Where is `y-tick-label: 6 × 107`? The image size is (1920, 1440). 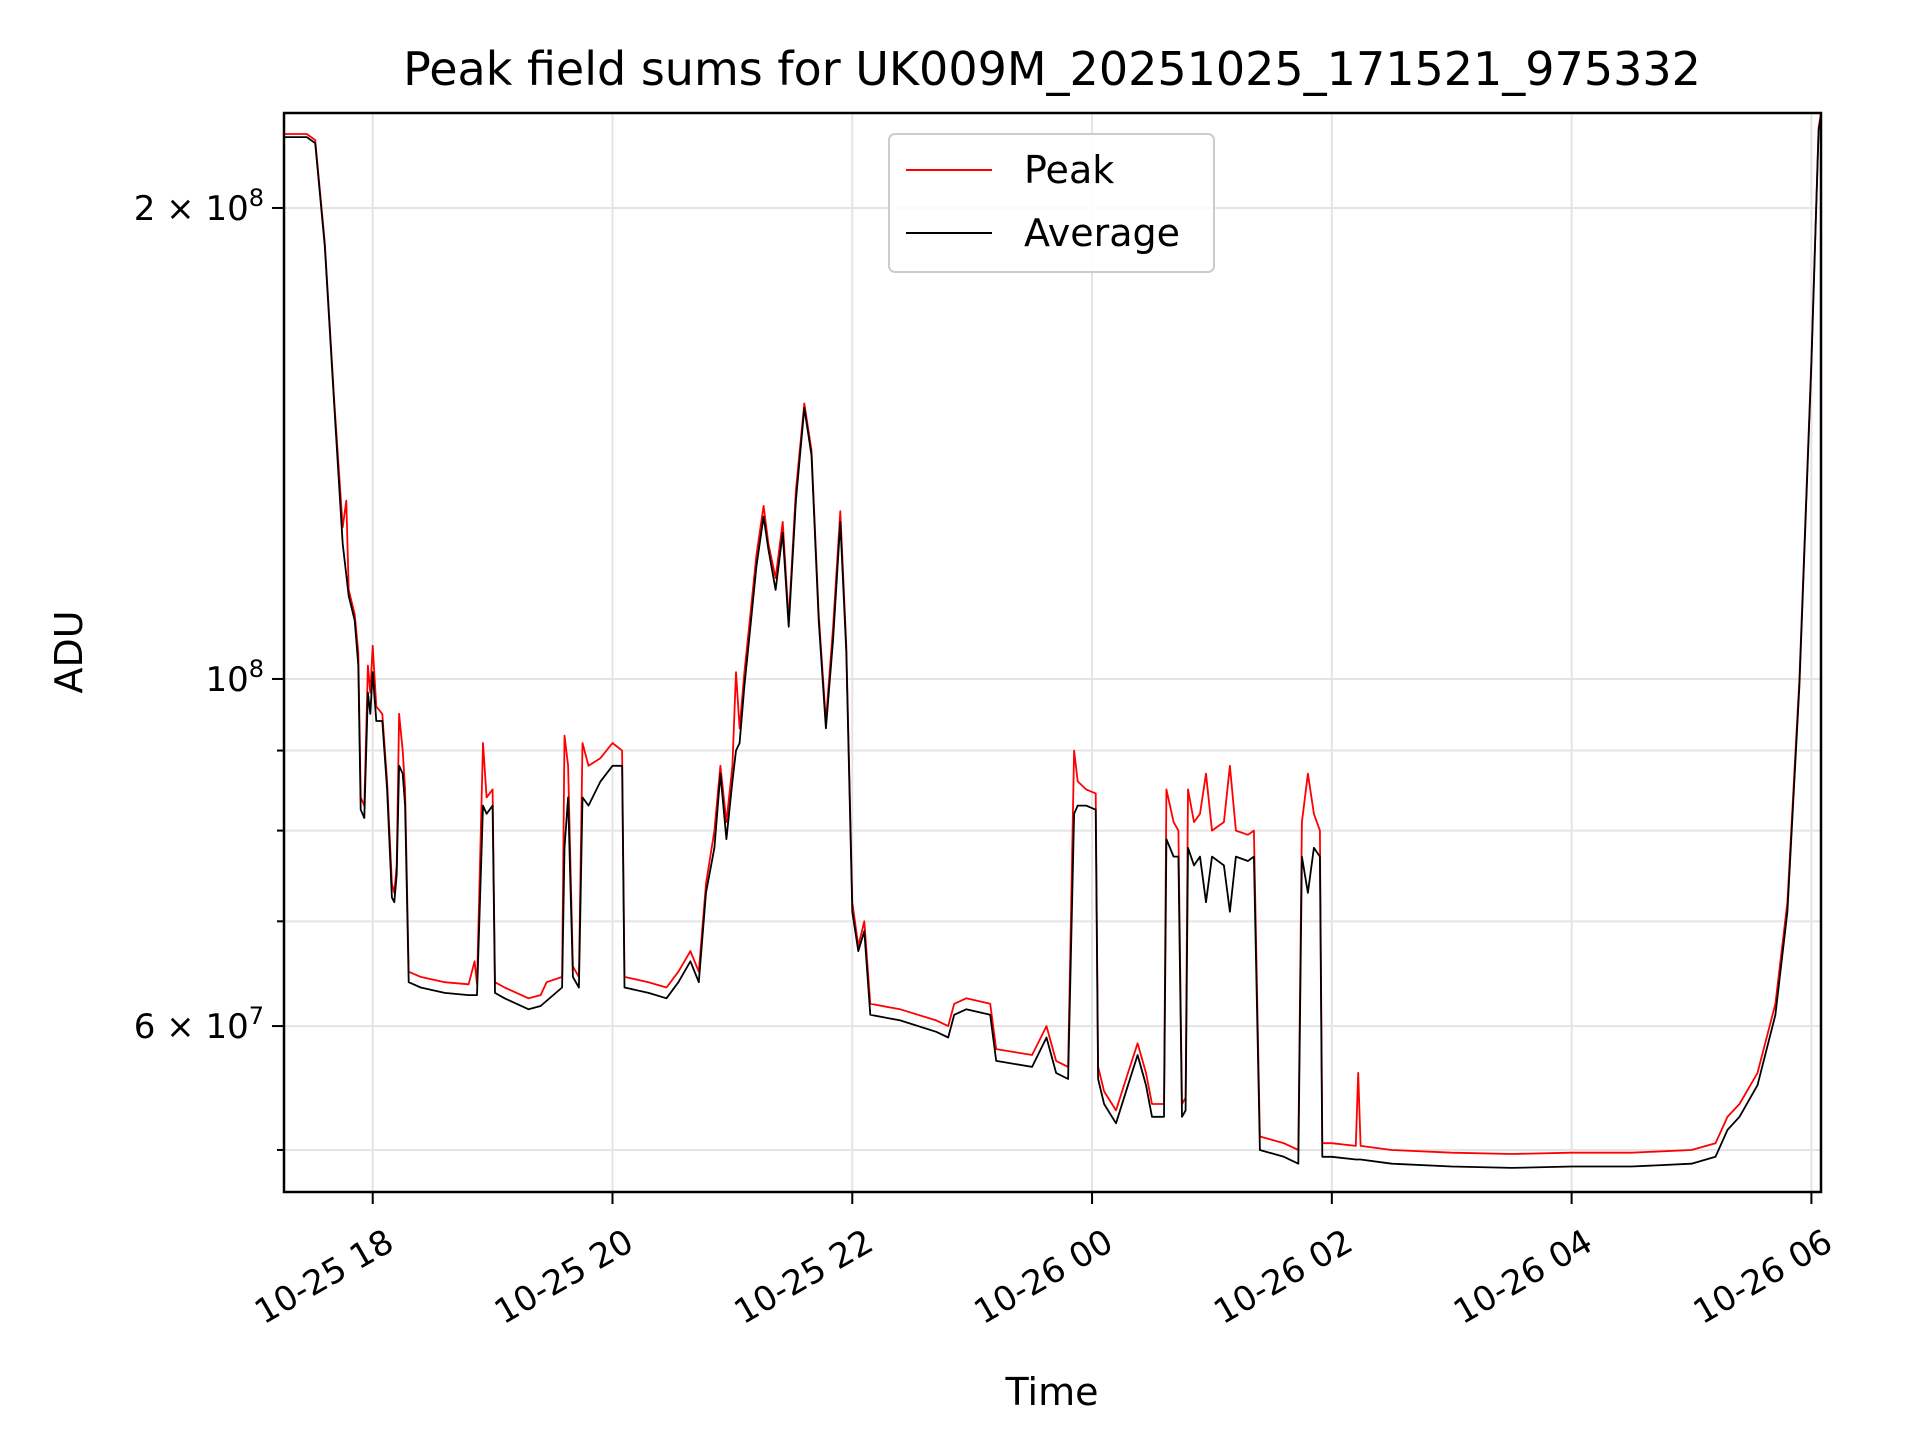
y-tick-label: 6 × 107 is located at coordinates (199, 1024).